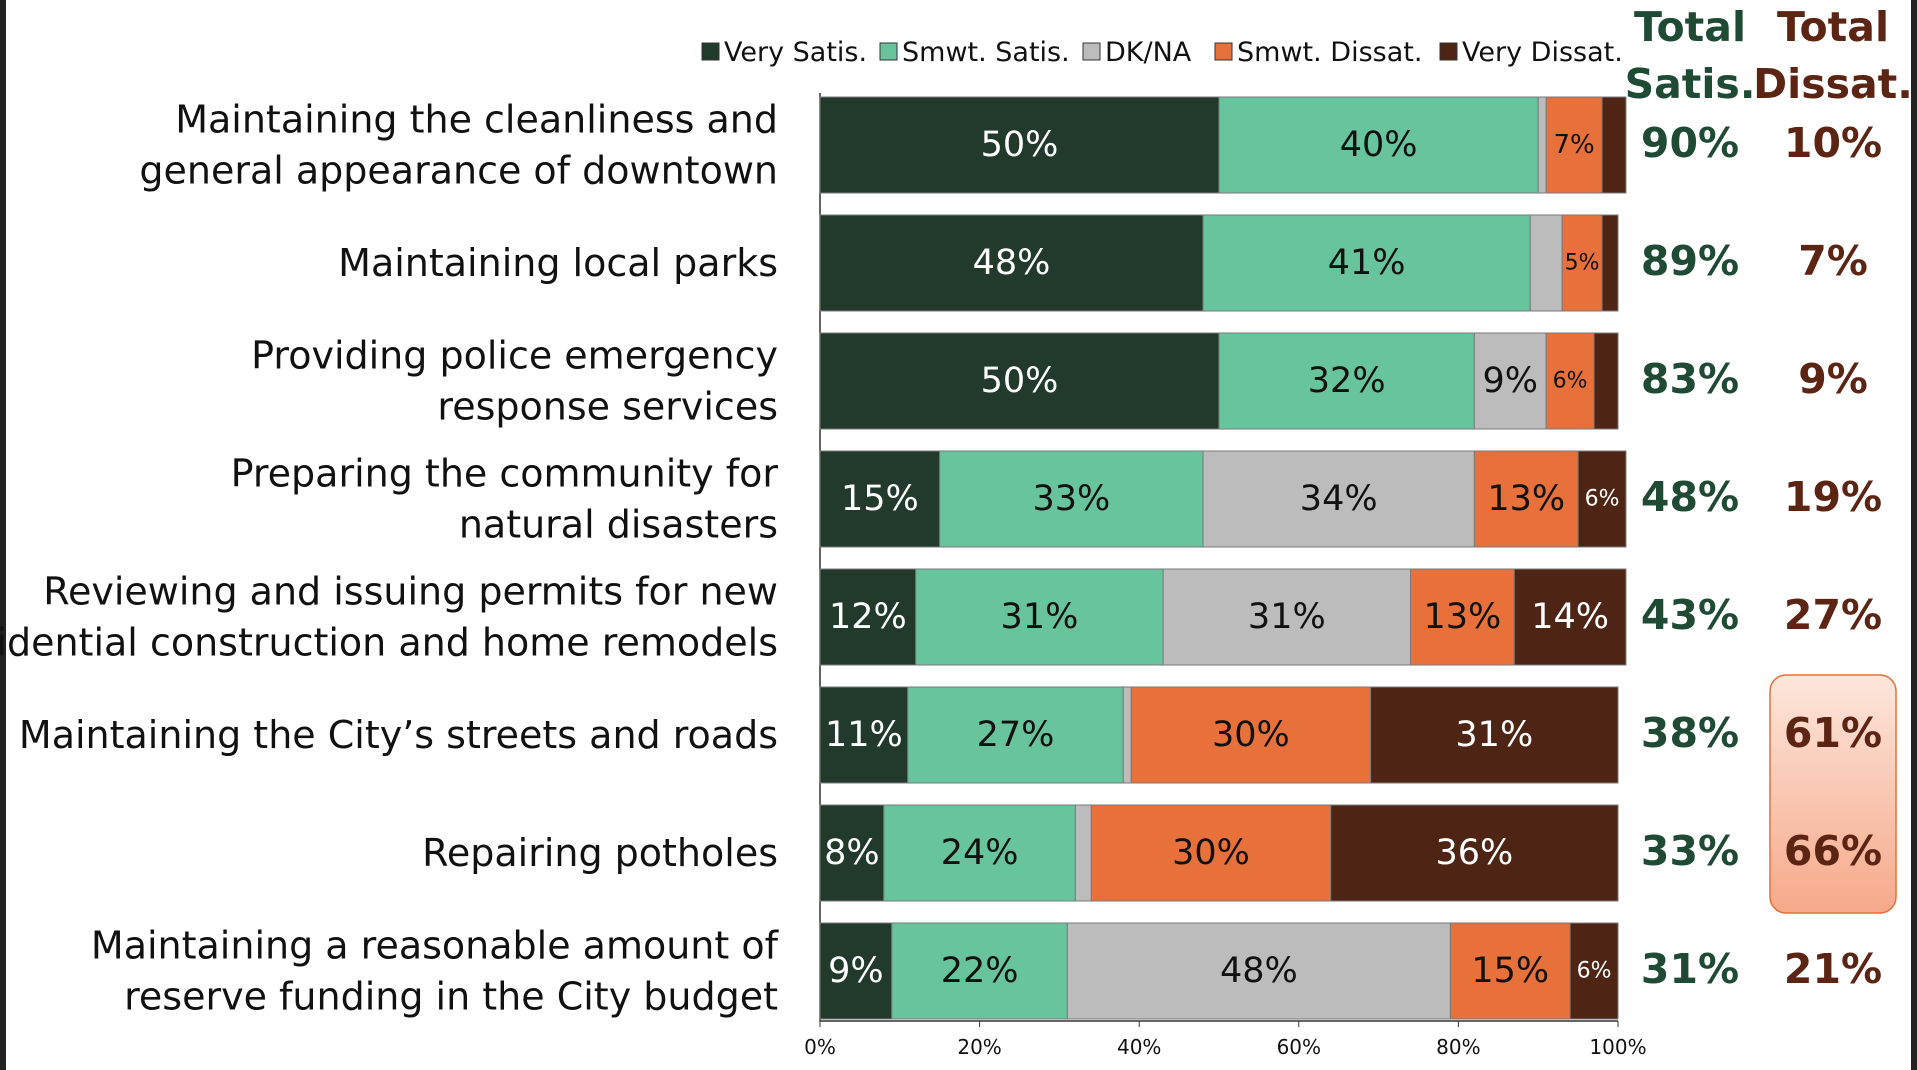  I want to click on total-satisfied-value: 90%, so click(1690, 143).